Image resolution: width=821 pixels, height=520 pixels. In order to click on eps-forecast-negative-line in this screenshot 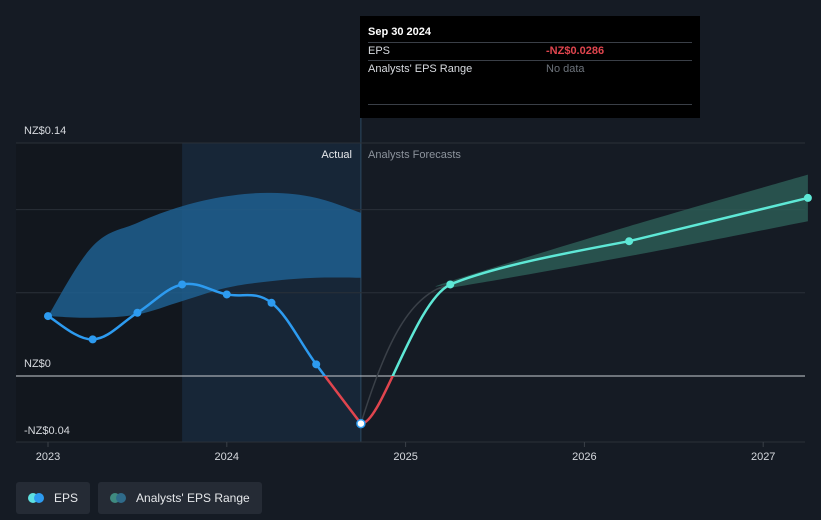, I will do `click(377, 400)`.